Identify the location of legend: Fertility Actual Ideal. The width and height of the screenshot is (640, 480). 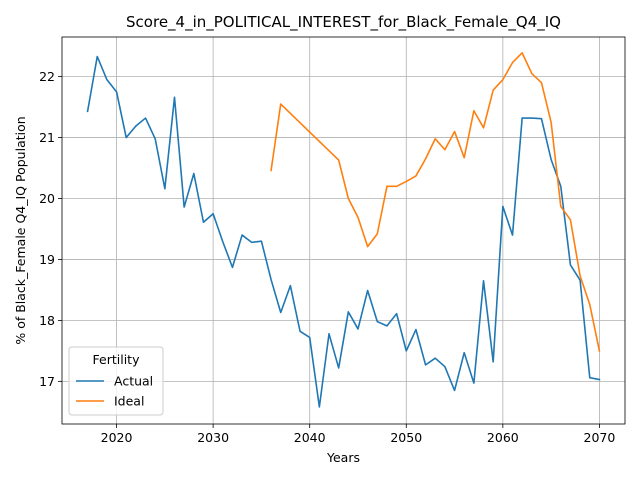
(116, 381).